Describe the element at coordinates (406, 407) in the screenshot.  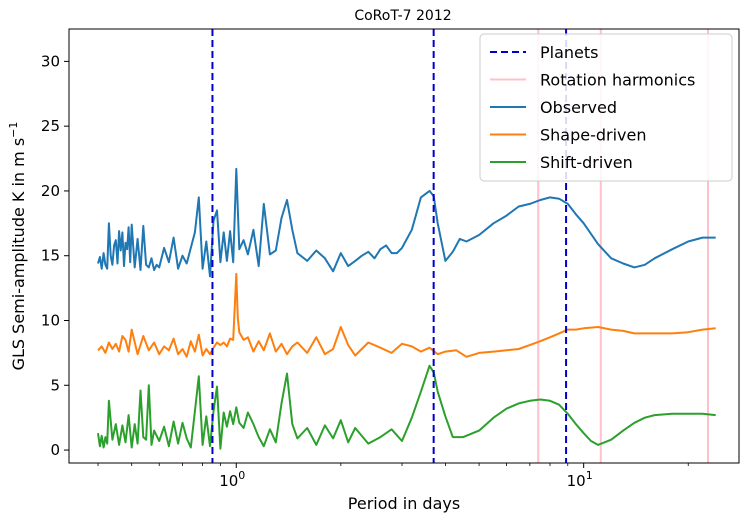
I see `series-line-shift-driven` at that location.